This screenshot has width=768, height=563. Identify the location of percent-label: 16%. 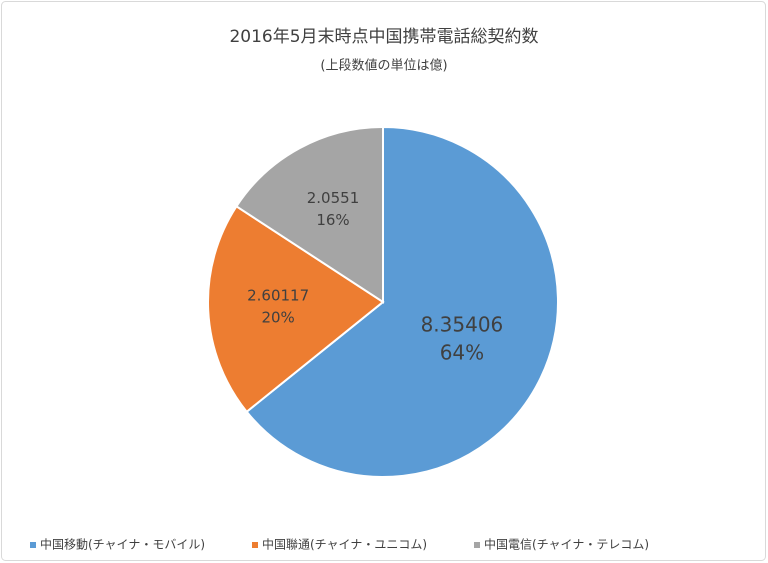
(332, 220).